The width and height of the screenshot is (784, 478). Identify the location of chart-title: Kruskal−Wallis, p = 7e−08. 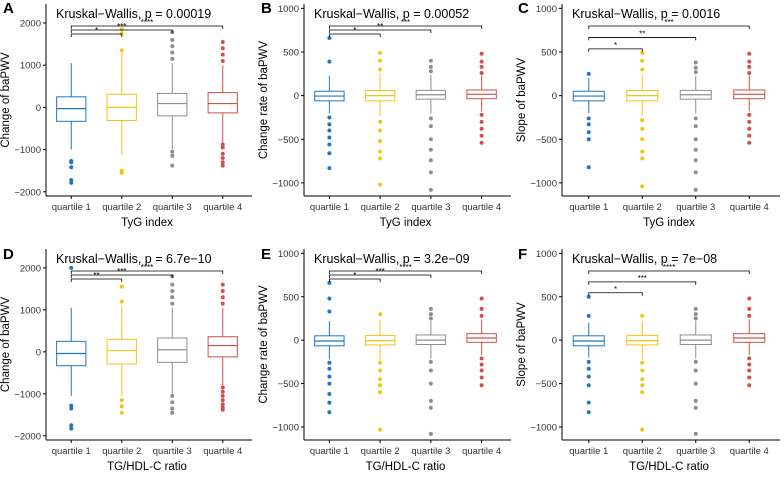
(644, 259).